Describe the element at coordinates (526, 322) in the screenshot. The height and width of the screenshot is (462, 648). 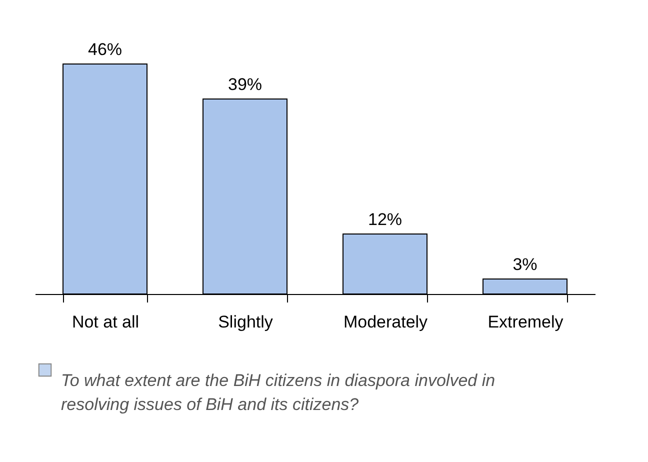
I see `x-tick-label: Extremely` at that location.